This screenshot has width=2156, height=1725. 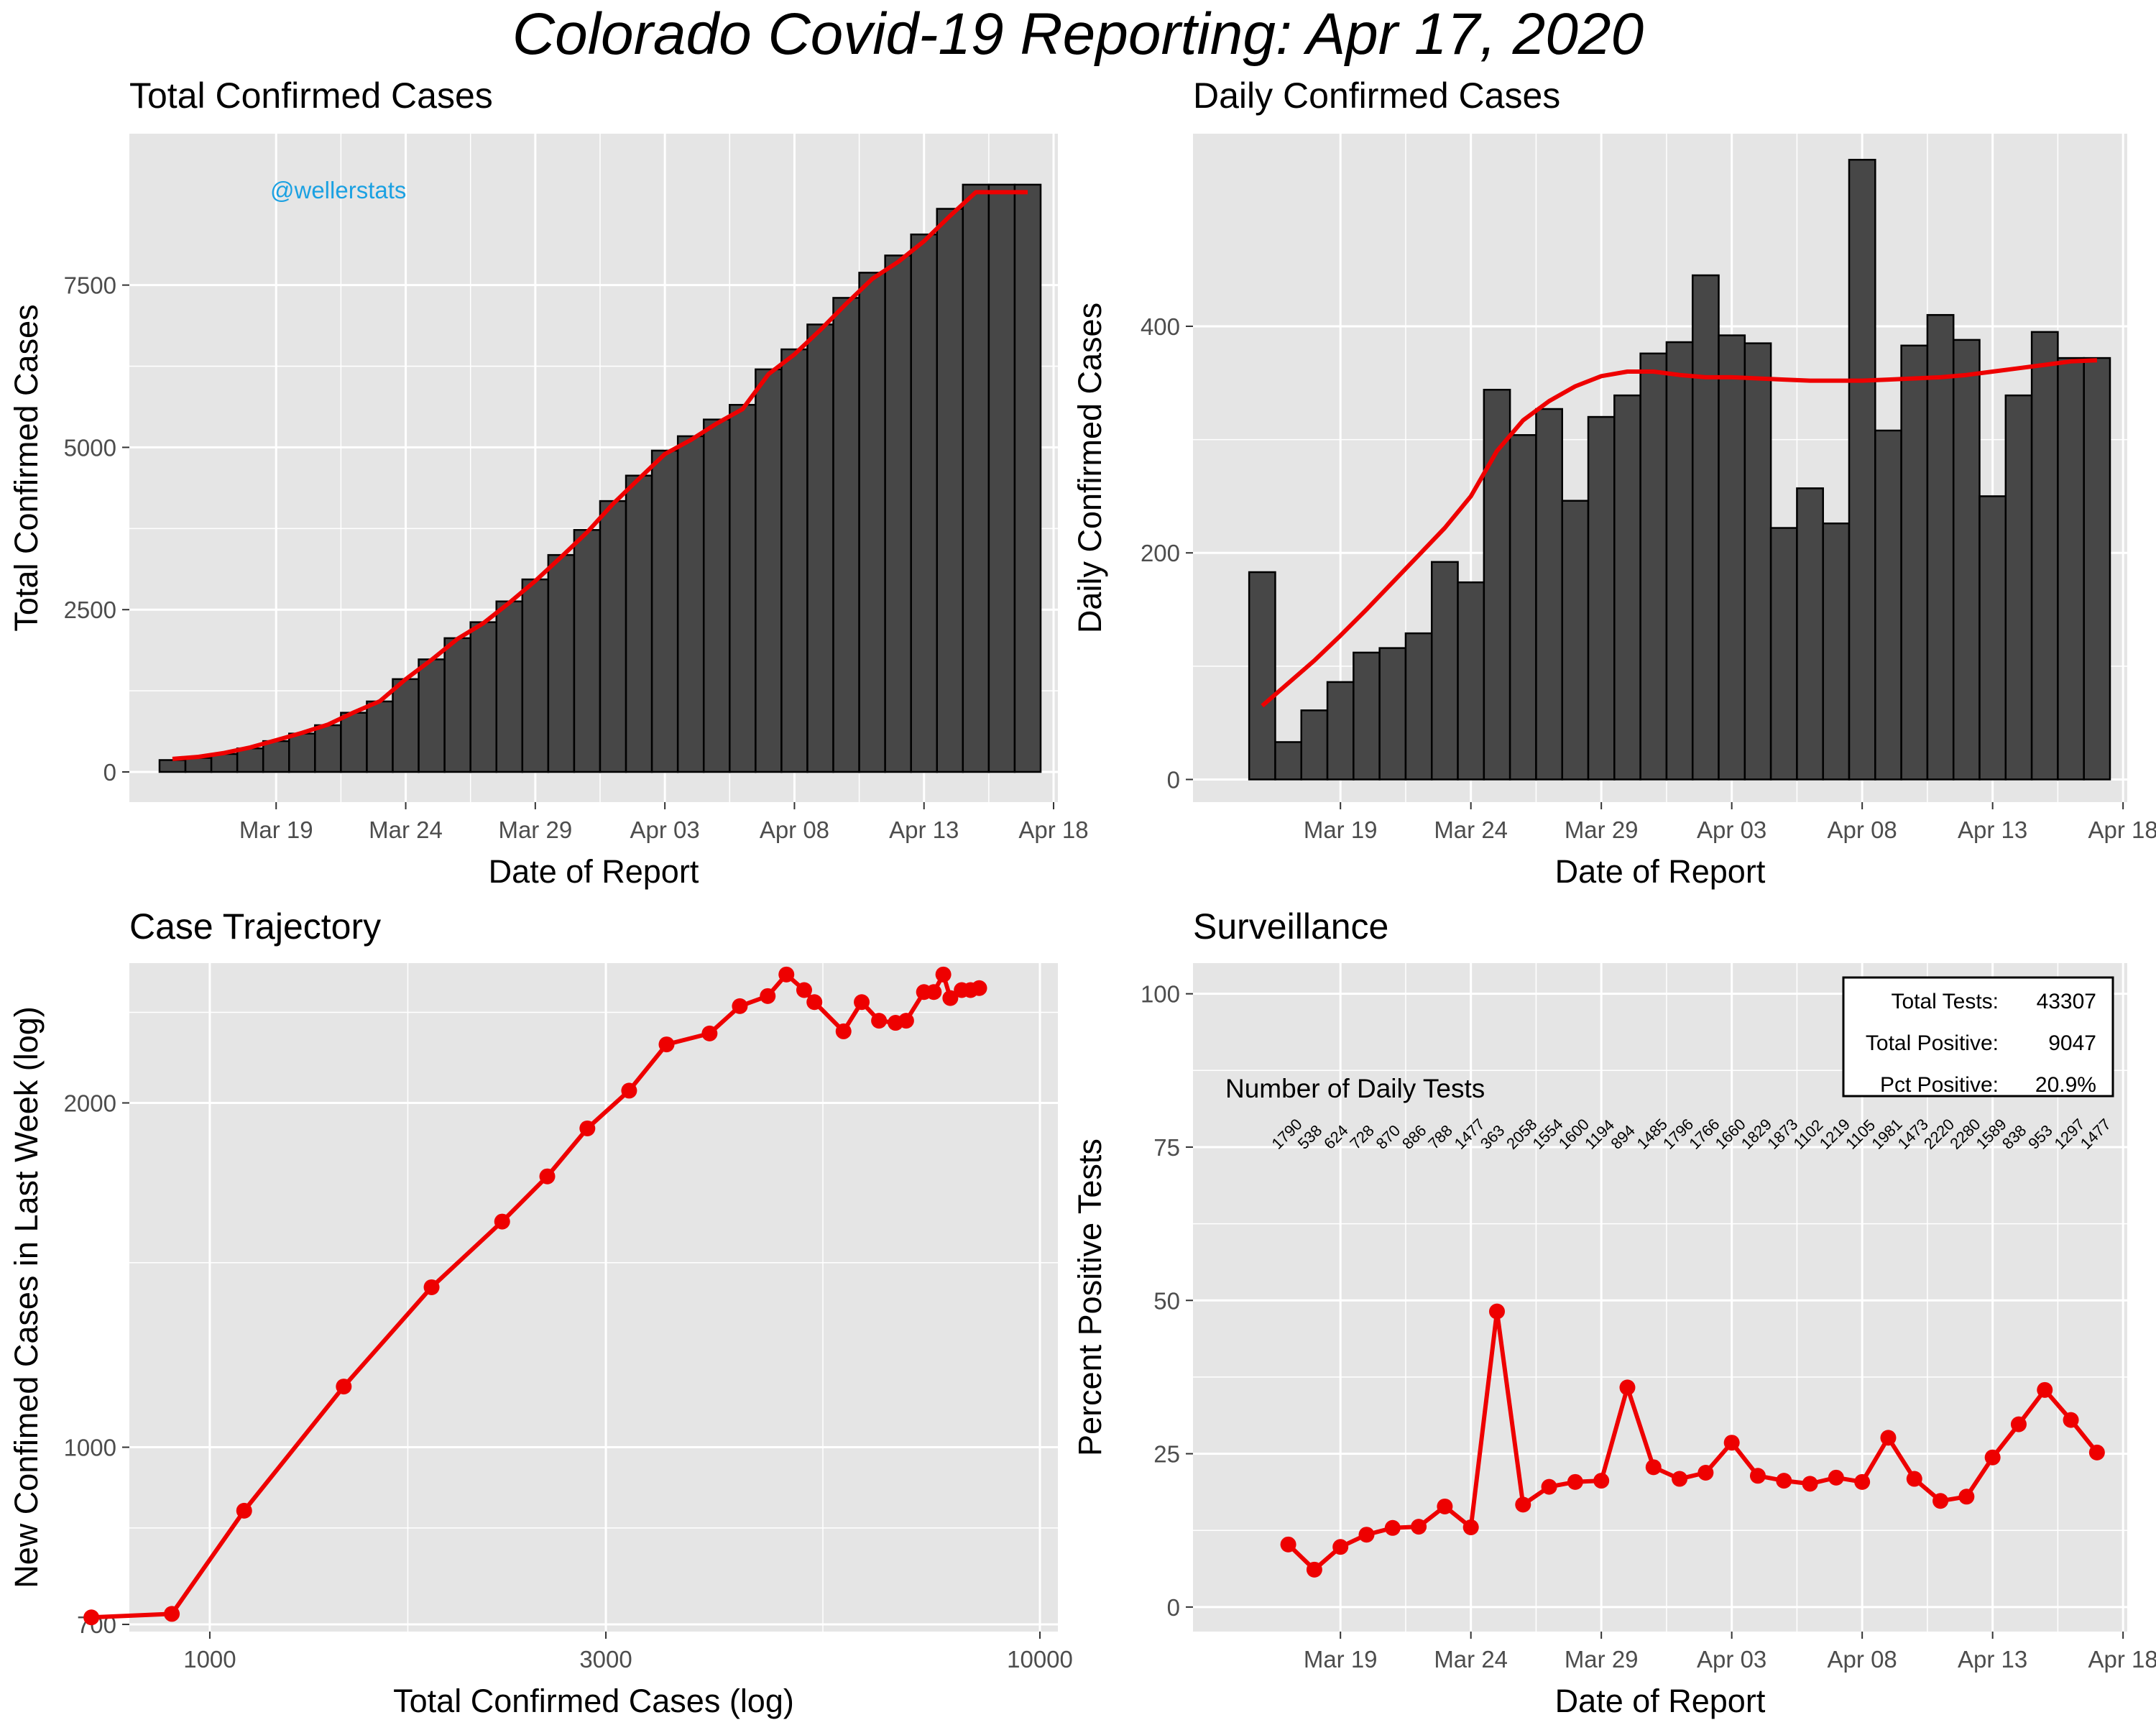 What do you see at coordinates (26, 467) in the screenshot?
I see `y-axis-label: Total Confirmed Cases` at bounding box center [26, 467].